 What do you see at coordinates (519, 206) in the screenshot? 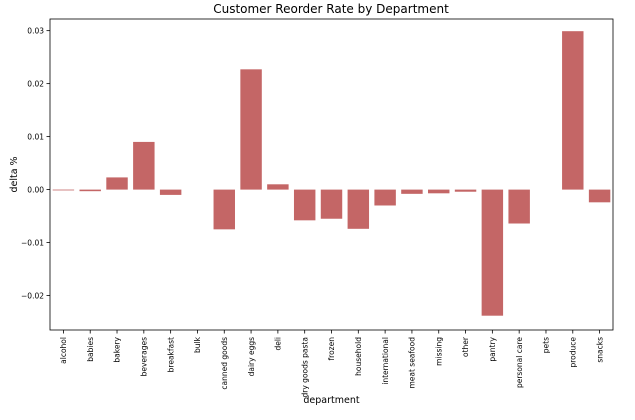
I see `bar-personal-care` at bounding box center [519, 206].